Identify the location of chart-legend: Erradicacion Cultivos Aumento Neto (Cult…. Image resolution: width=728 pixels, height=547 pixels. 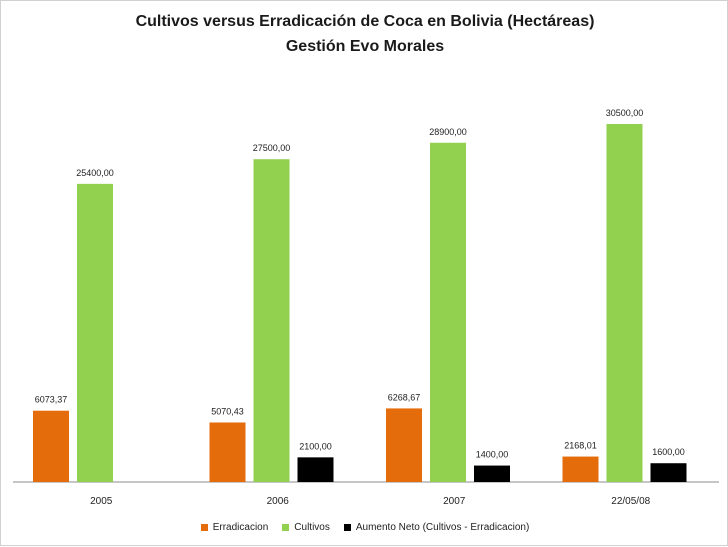
(364, 527).